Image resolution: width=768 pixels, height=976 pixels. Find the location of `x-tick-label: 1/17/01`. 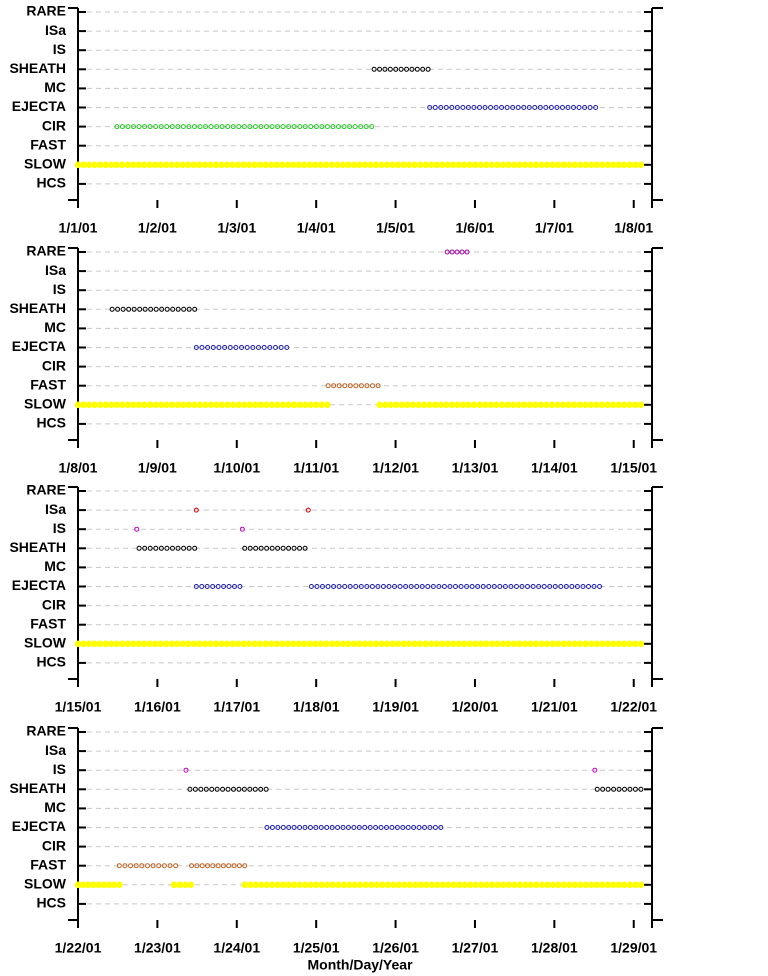

x-tick-label: 1/17/01 is located at coordinates (236, 707).